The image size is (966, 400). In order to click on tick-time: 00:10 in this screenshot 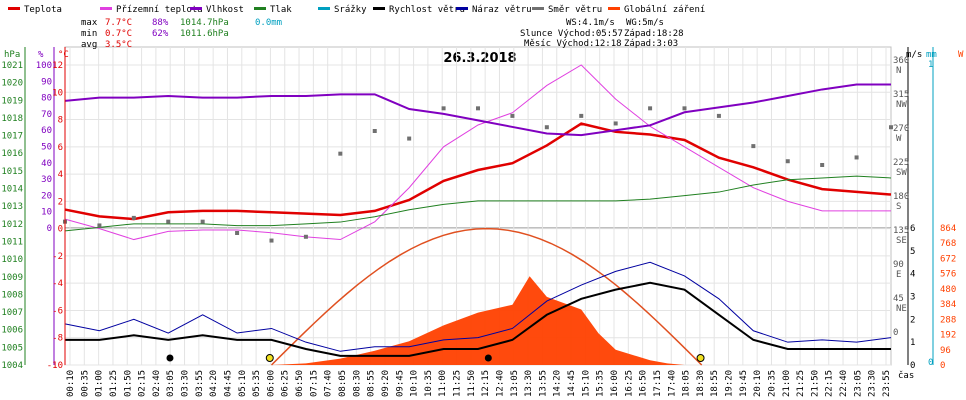, I will do `click(71, 383)`.